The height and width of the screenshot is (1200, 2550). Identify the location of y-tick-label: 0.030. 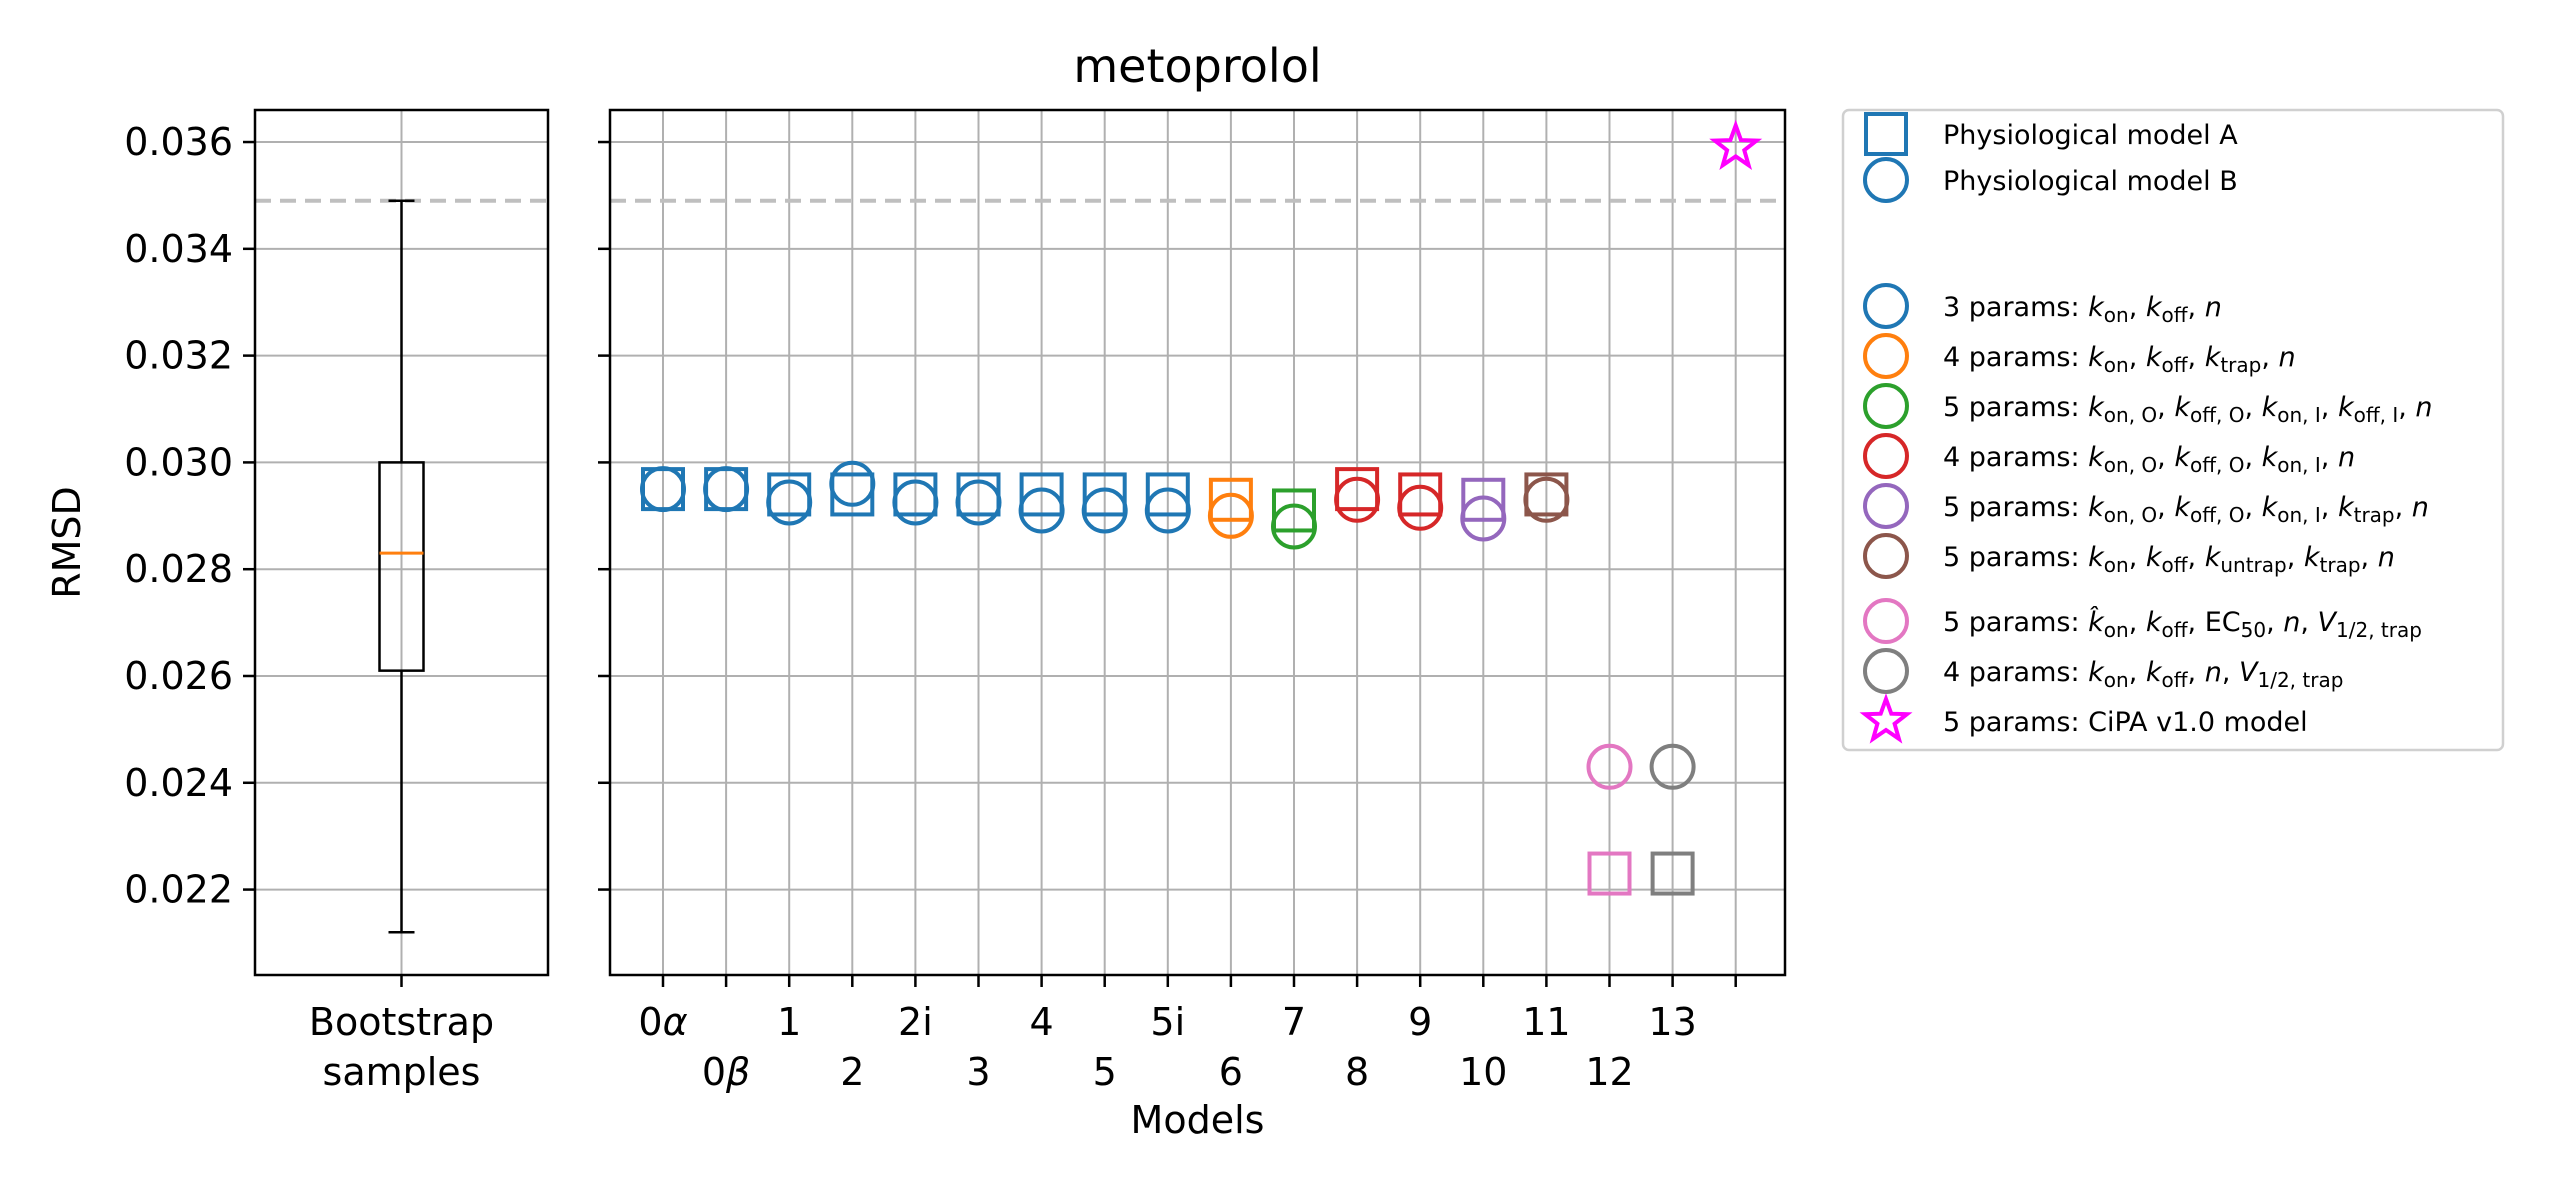
(178, 462).